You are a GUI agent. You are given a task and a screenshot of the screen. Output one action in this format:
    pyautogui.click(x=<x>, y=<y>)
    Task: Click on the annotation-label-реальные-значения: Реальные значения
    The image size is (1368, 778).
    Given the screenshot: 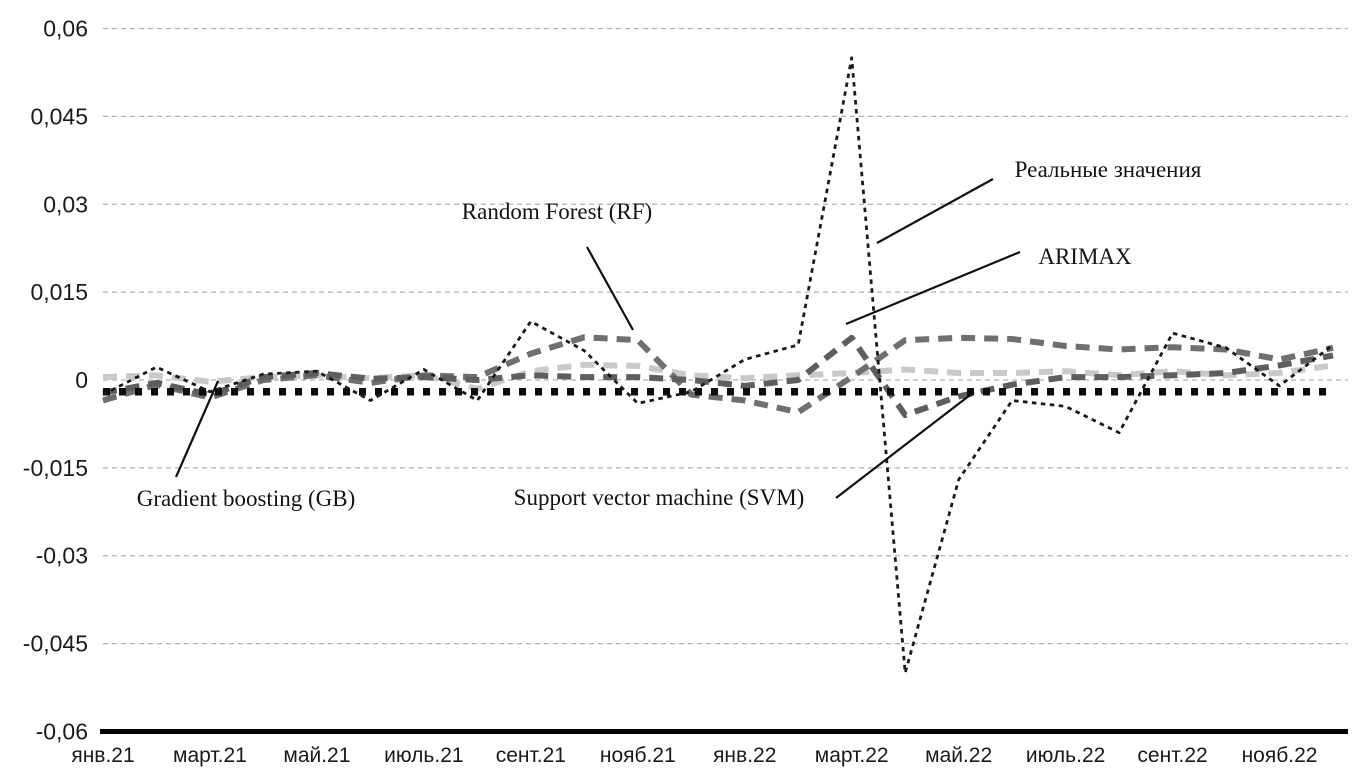 What is the action you would take?
    pyautogui.click(x=1108, y=169)
    